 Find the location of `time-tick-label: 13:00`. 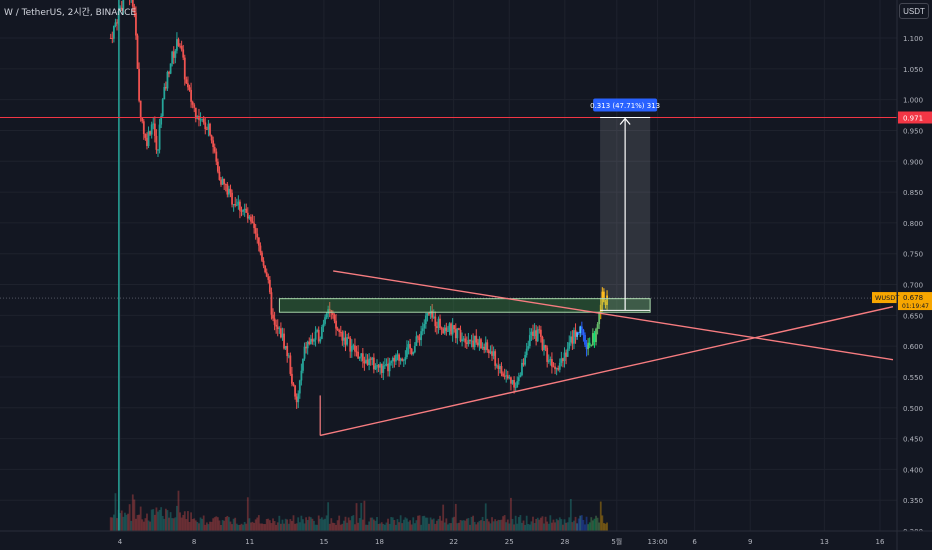

time-tick-label: 13:00 is located at coordinates (657, 542).